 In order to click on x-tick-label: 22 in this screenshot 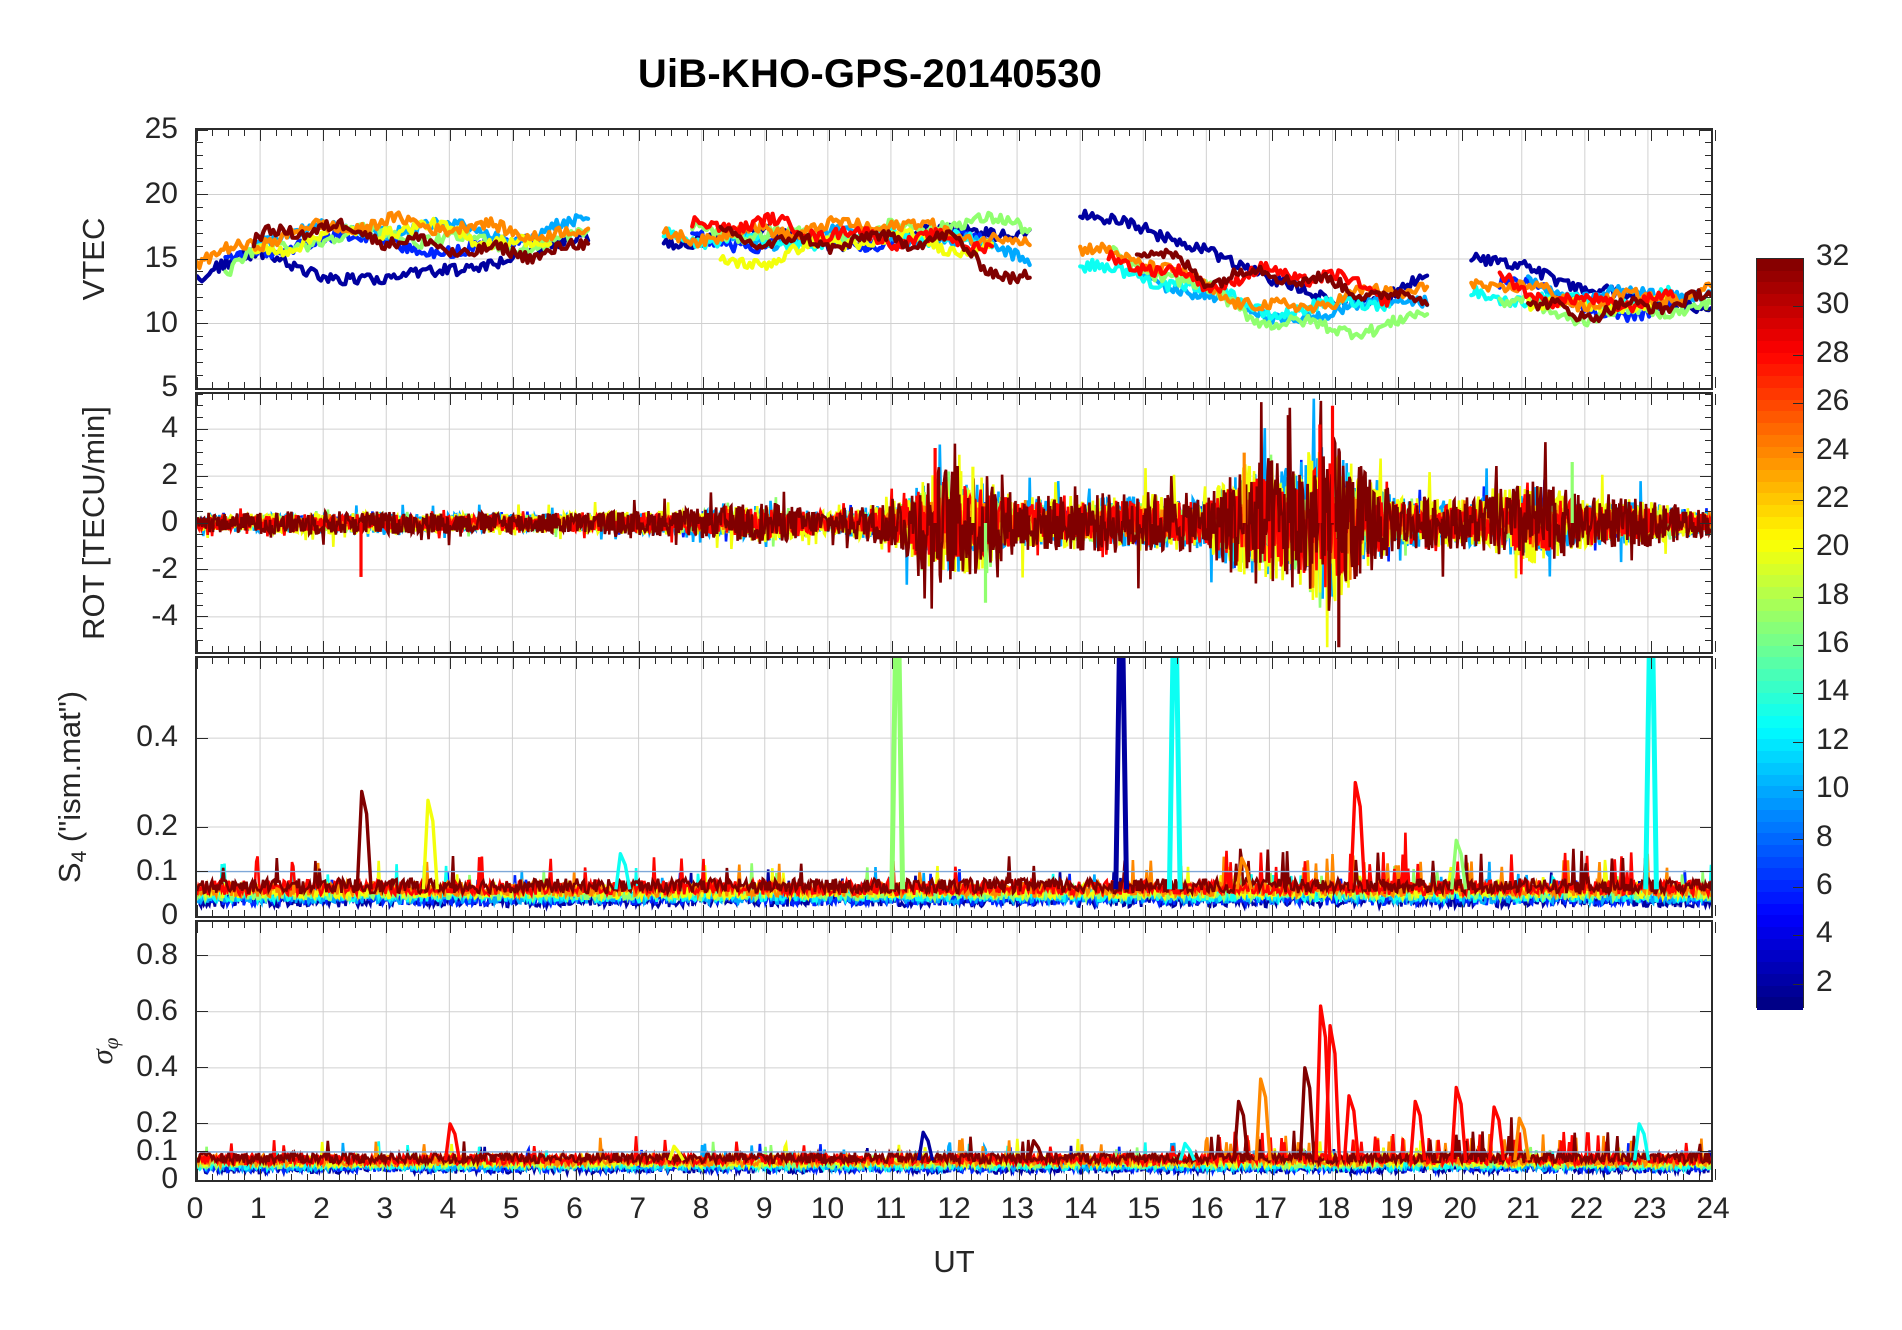, I will do `click(1586, 1208)`.